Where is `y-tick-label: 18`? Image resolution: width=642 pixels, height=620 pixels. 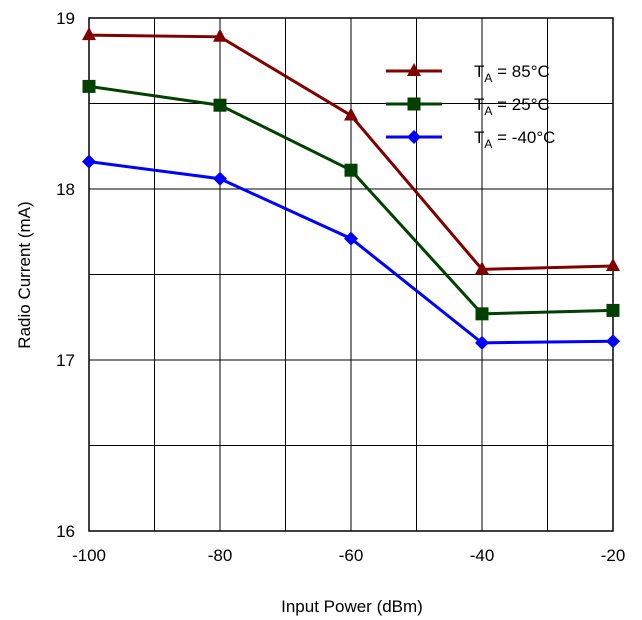
y-tick-label: 18 is located at coordinates (65, 189).